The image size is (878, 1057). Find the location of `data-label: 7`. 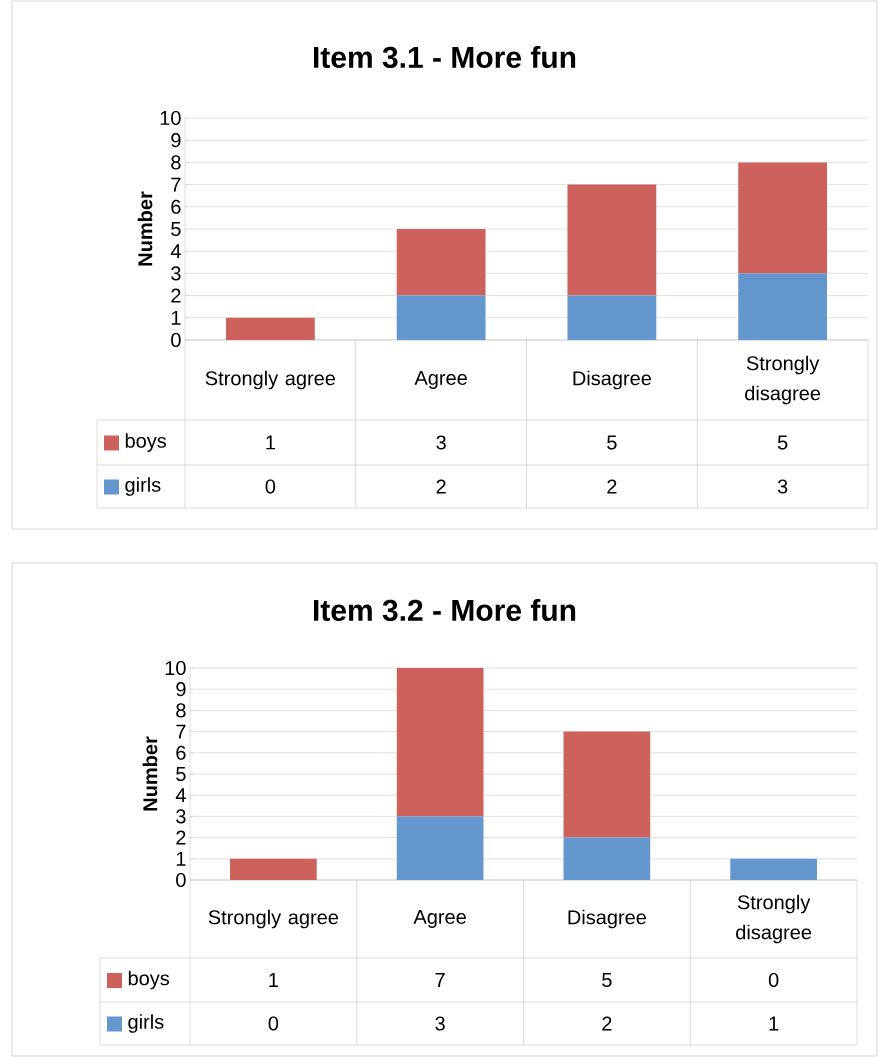

data-label: 7 is located at coordinates (440, 980).